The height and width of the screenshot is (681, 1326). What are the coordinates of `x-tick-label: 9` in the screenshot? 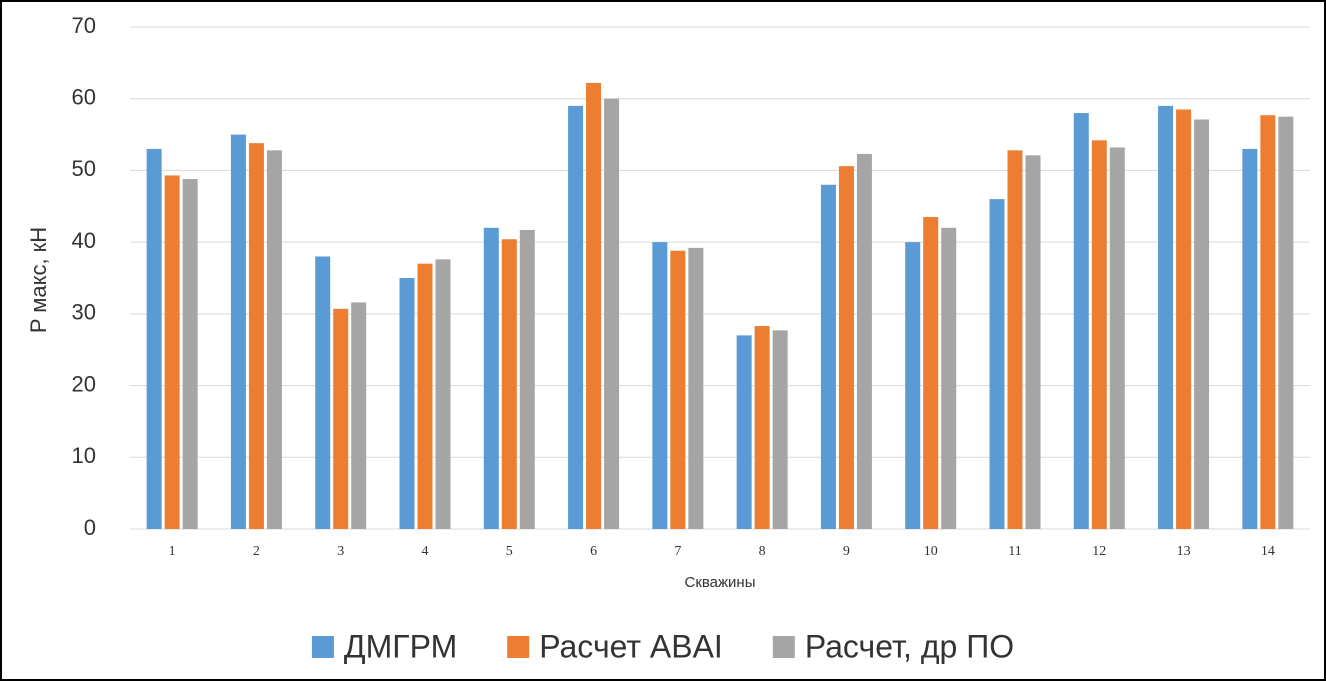 It's located at (846, 551).